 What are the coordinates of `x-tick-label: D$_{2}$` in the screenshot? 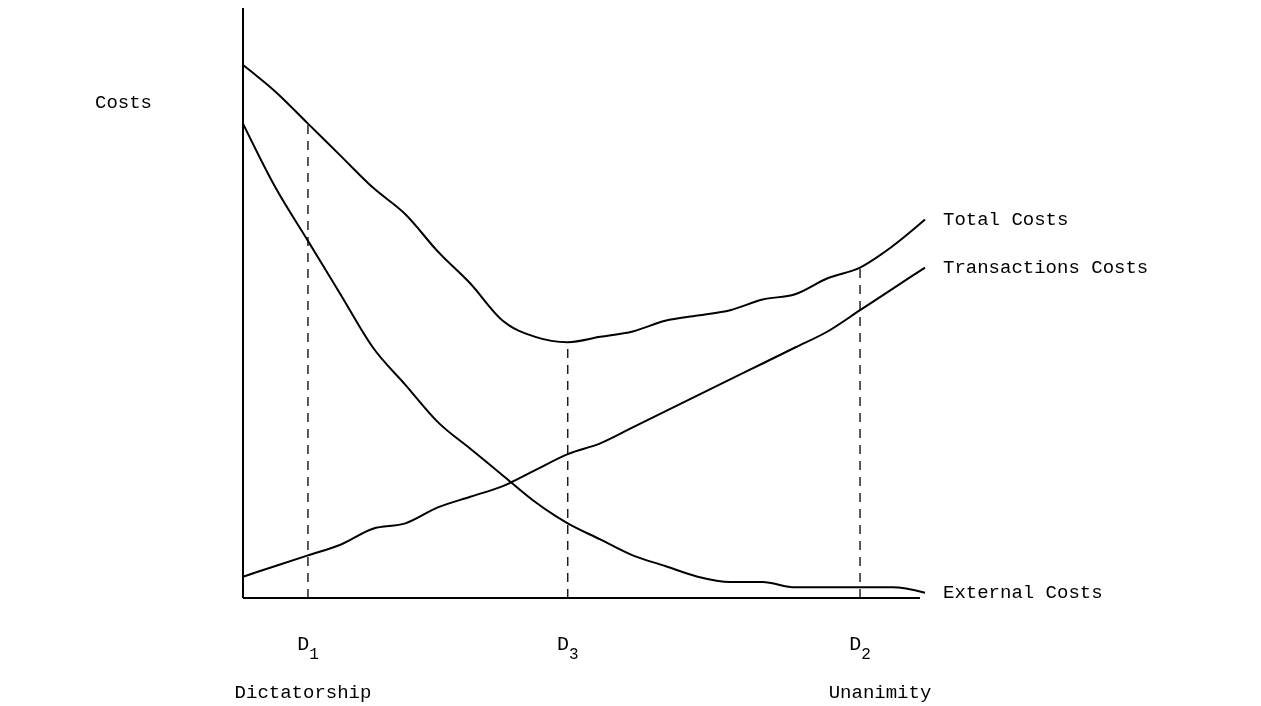 It's located at (860, 648).